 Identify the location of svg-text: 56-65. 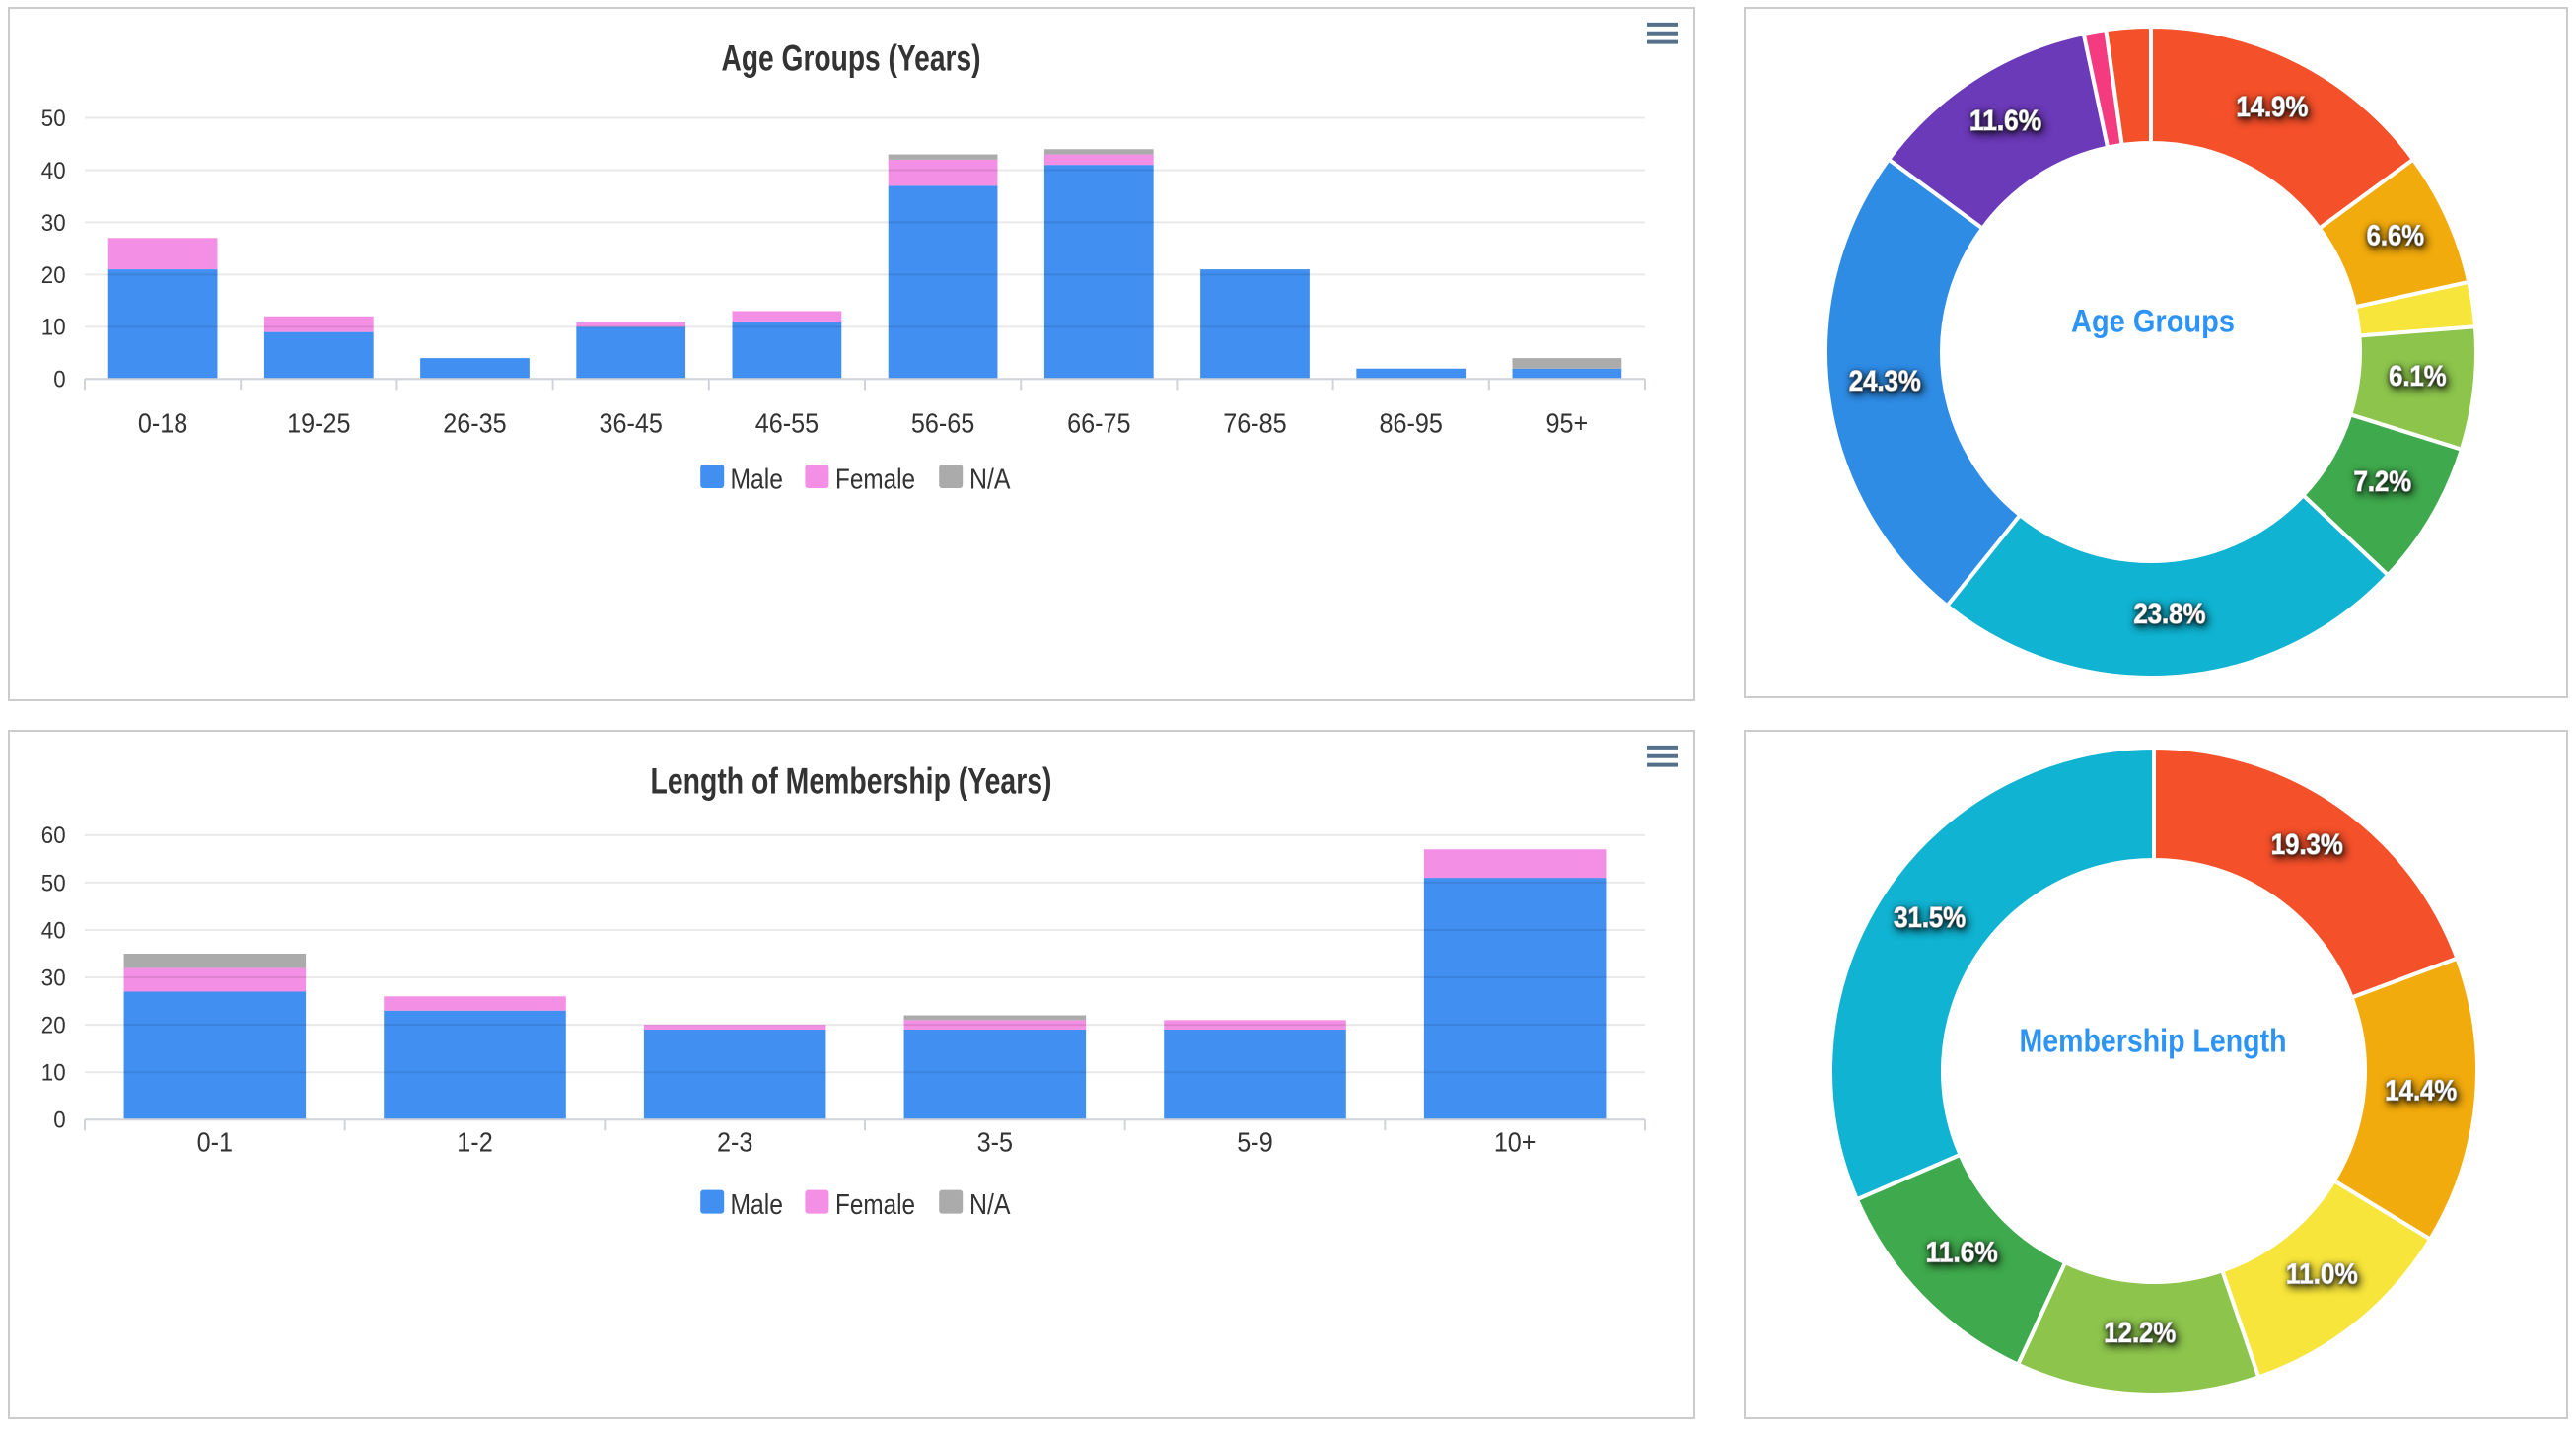
(943, 422).